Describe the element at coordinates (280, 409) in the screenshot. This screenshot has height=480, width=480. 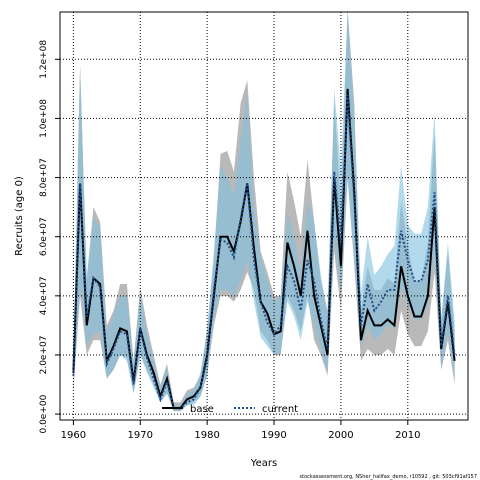
I see `legend-current-label: current` at that location.